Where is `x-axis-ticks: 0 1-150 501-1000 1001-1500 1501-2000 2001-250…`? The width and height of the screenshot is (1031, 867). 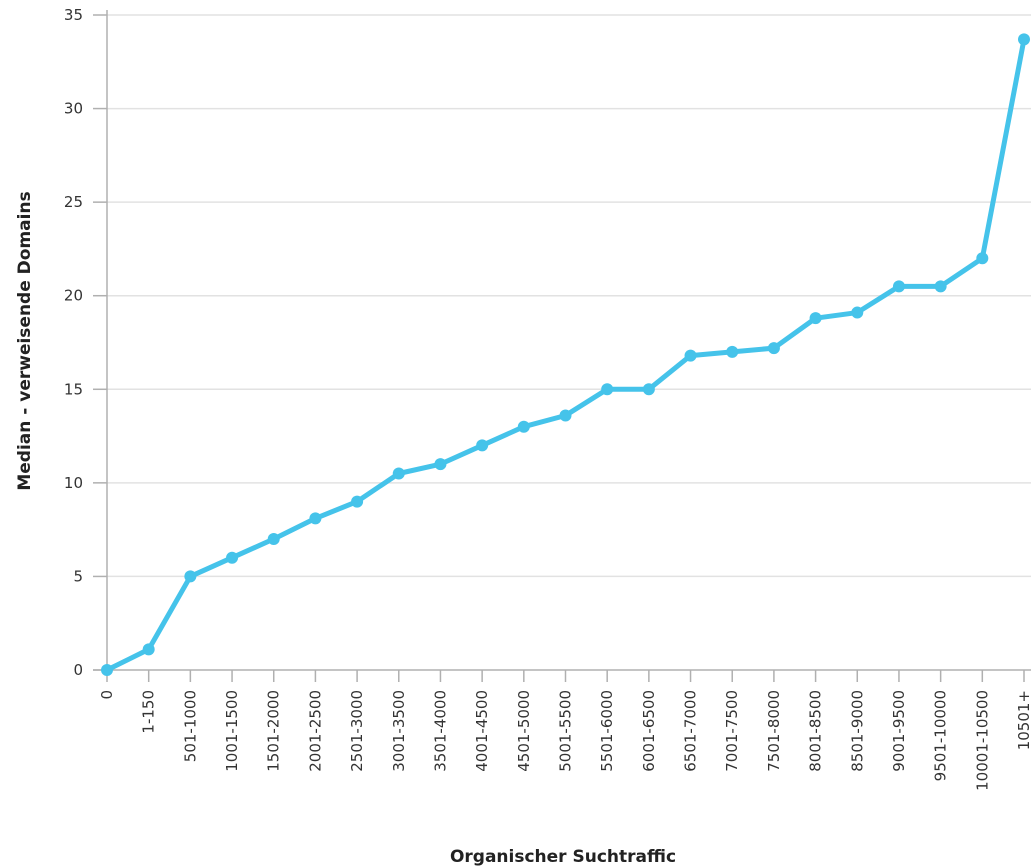 x-axis-ticks: 0 1-150 501-1000 1001-1500 1501-2000 2001-250… is located at coordinates (564, 730).